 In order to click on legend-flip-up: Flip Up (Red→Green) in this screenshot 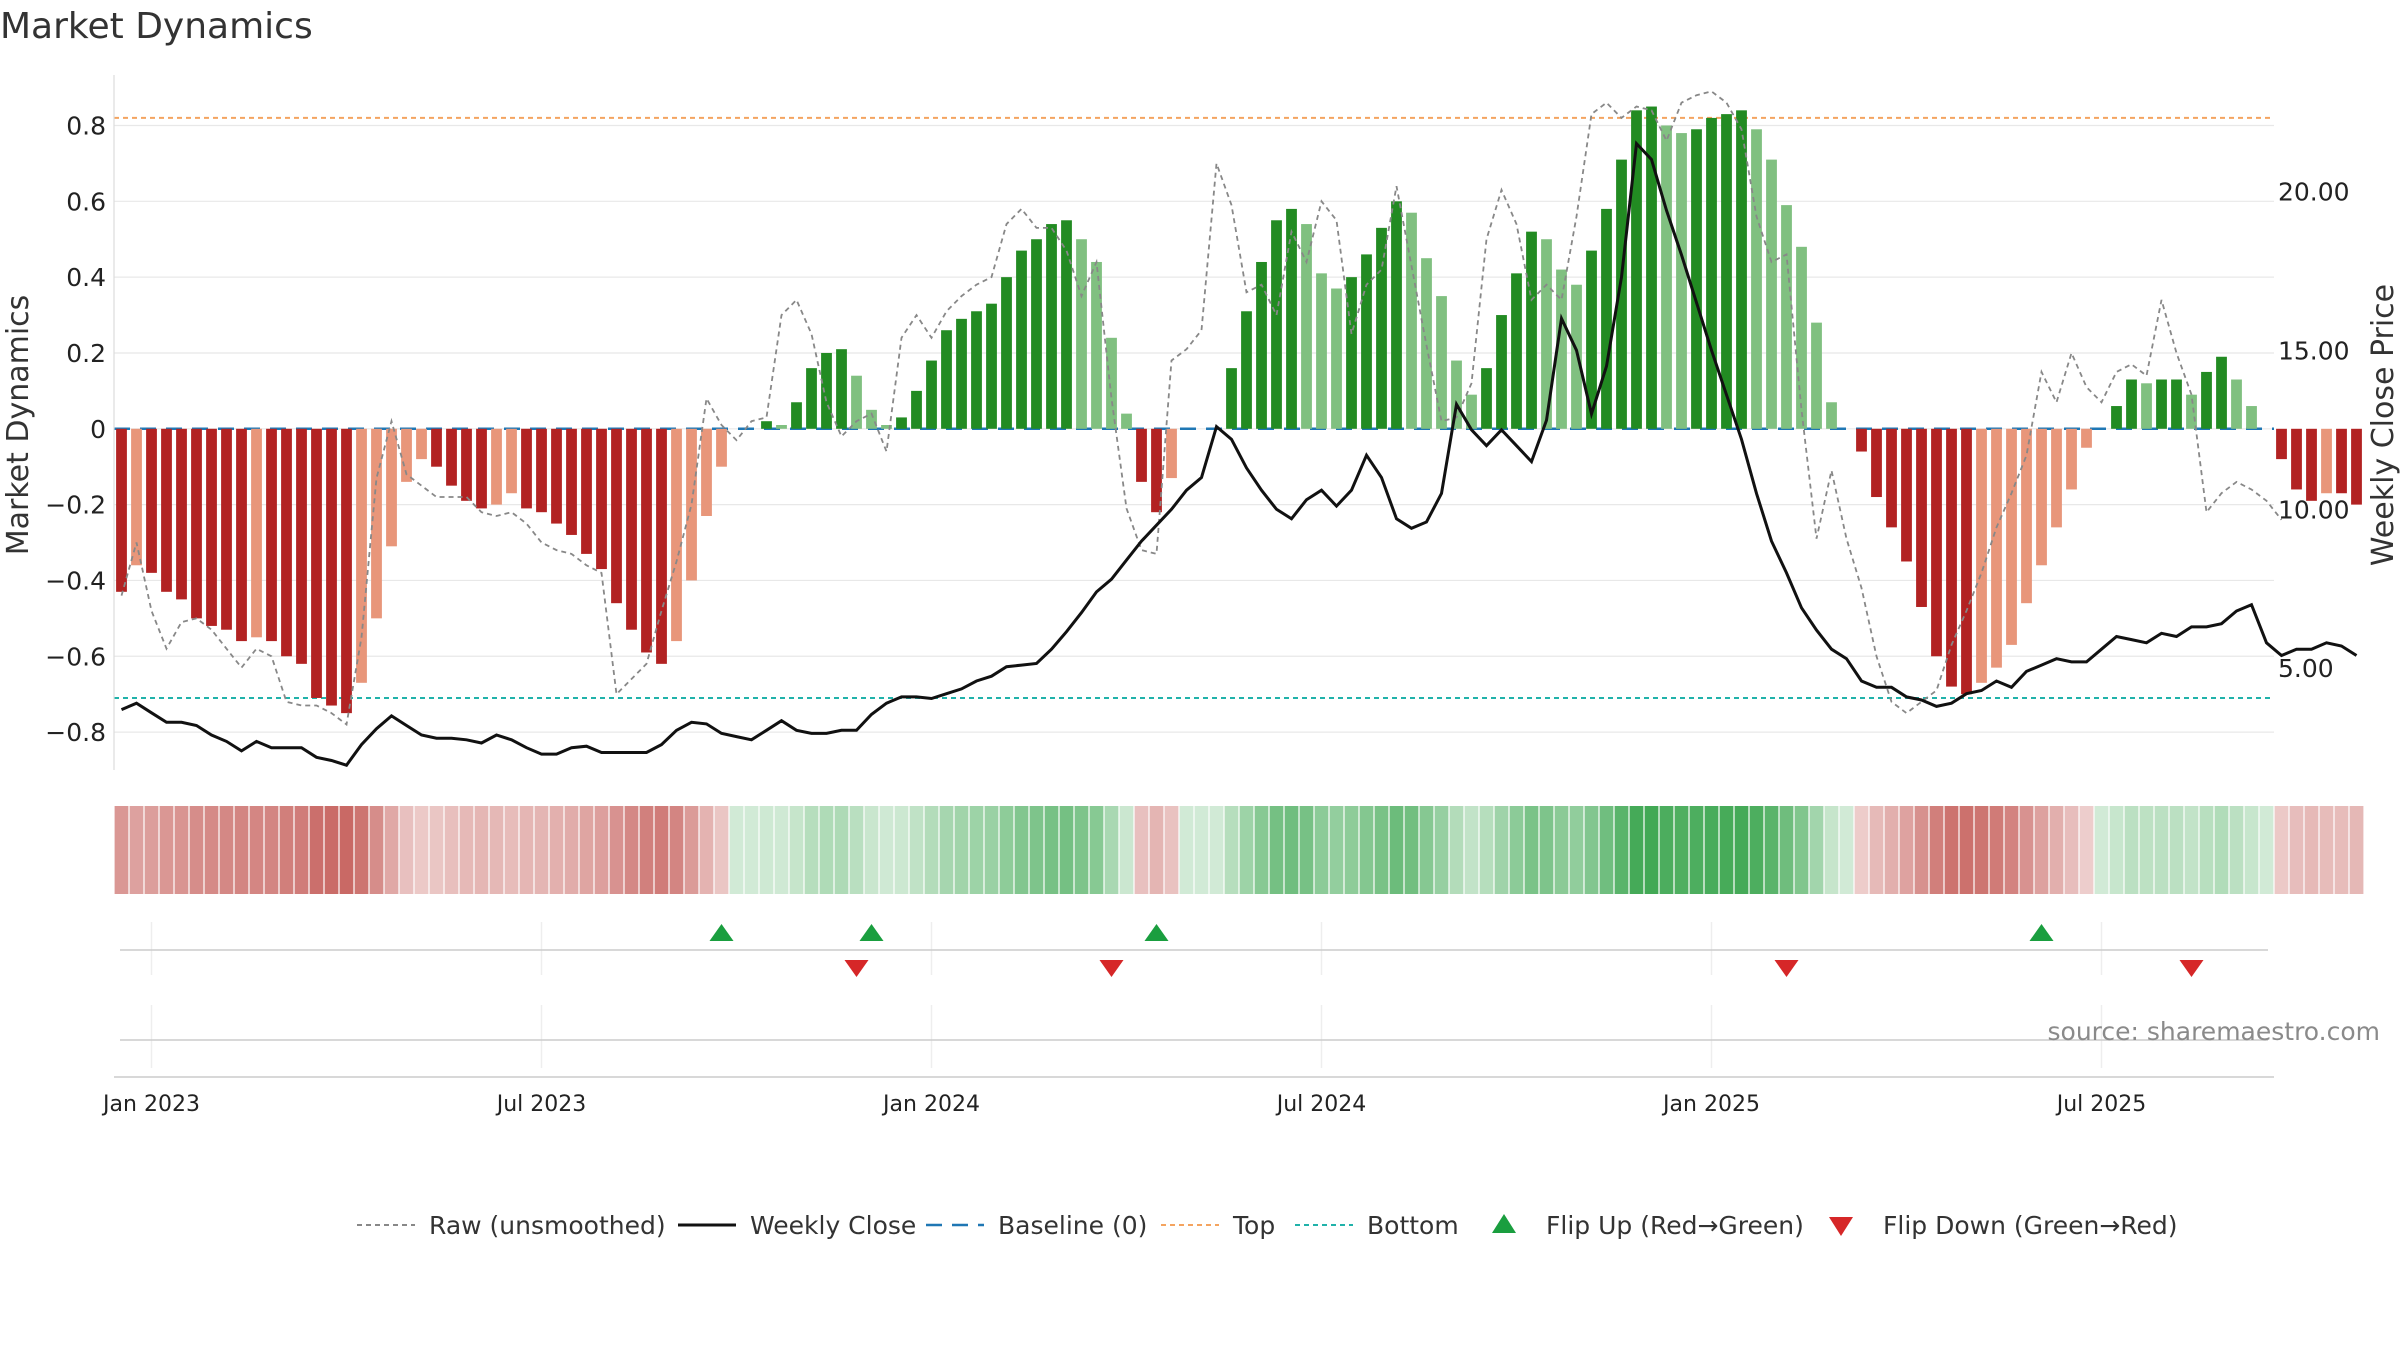, I will do `click(1648, 1225)`.